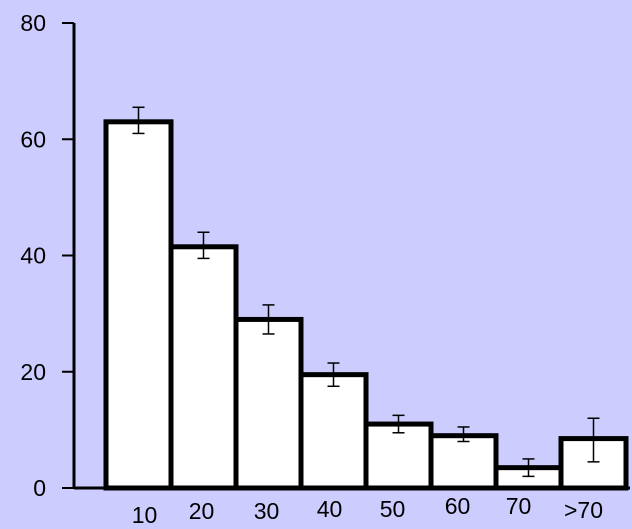 Image resolution: width=632 pixels, height=529 pixels. What do you see at coordinates (519, 506) in the screenshot?
I see `x-tick-label: 70` at bounding box center [519, 506].